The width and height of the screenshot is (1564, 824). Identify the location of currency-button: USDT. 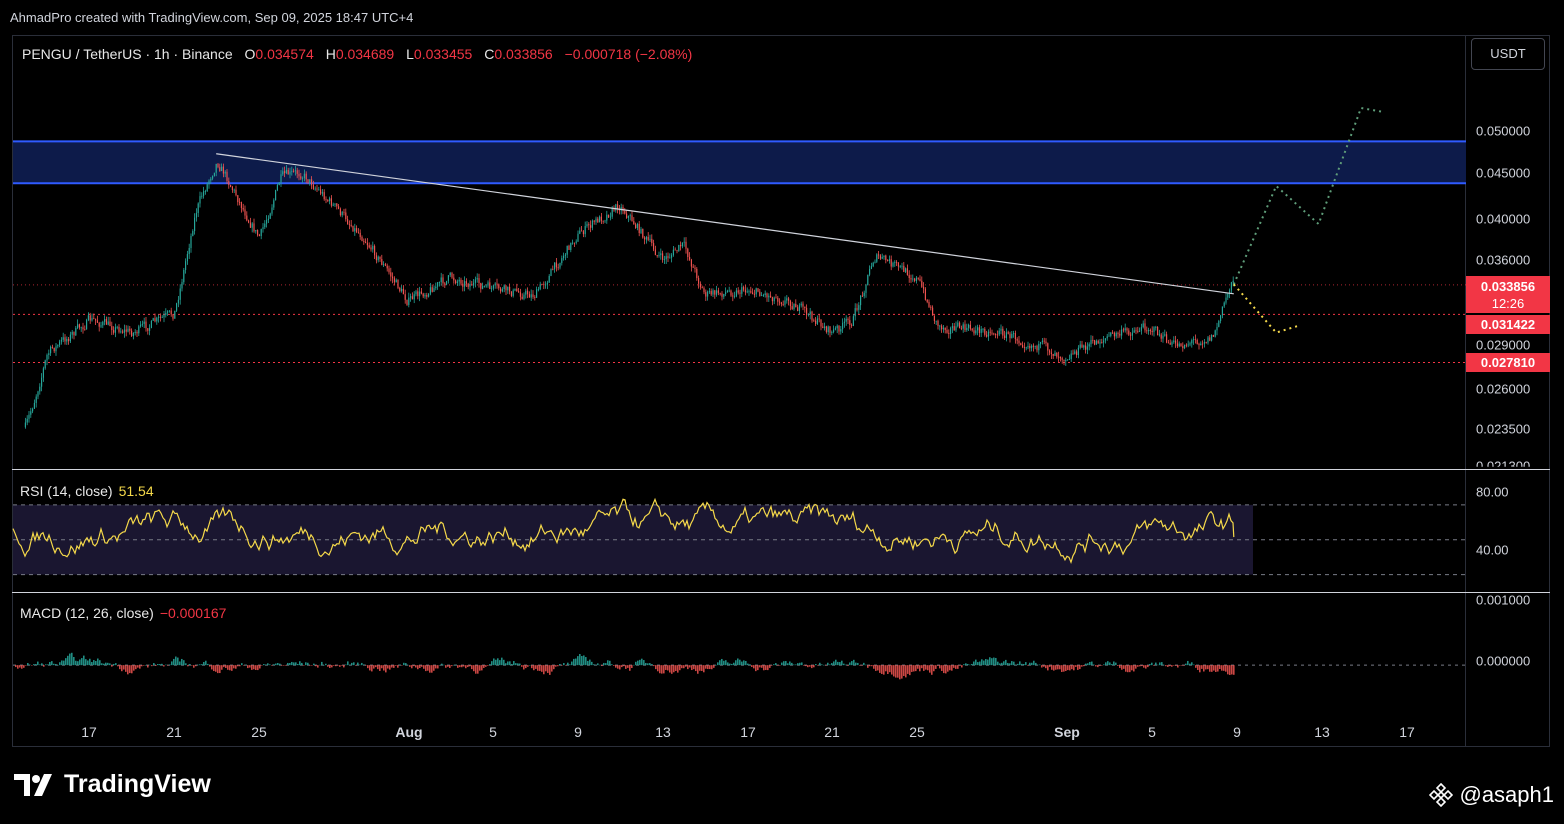
(1508, 54).